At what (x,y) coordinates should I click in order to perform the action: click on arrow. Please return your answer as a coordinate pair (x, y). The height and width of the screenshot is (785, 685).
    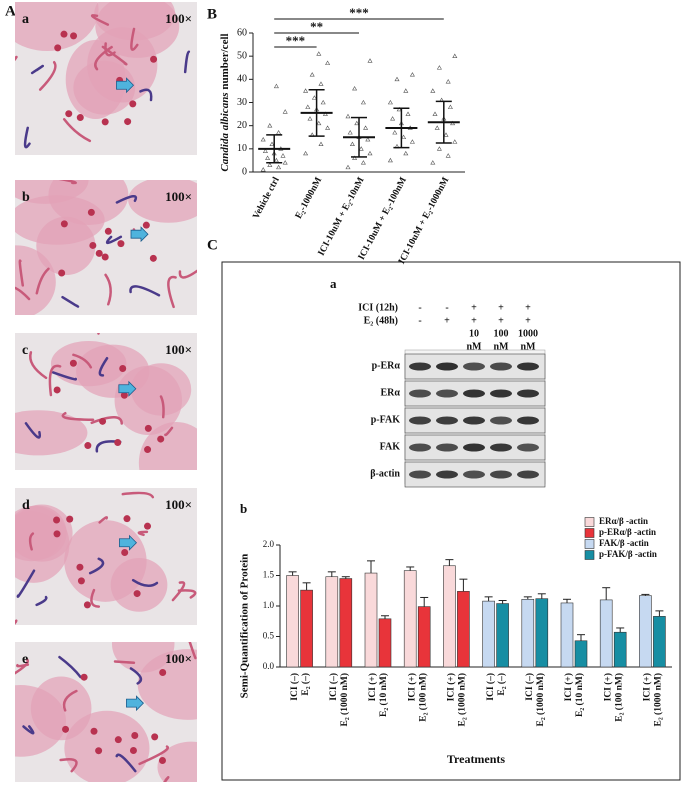
    Looking at the image, I should click on (125, 85).